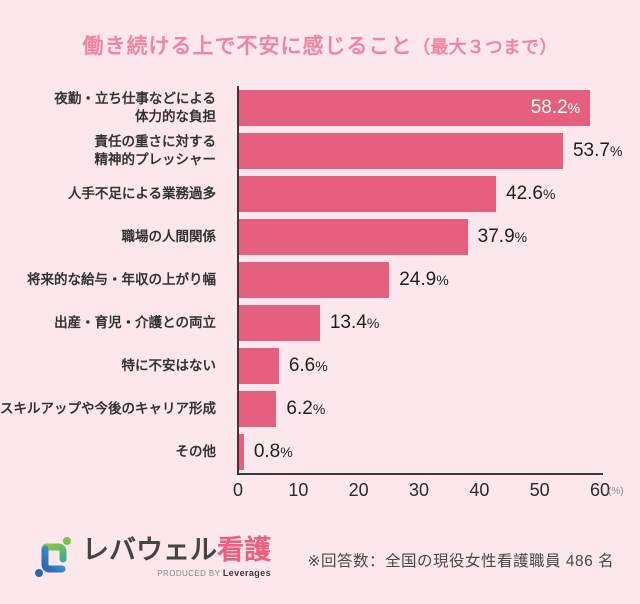 The image size is (640, 604). I want to click on value-label: 42.6%, so click(531, 193).